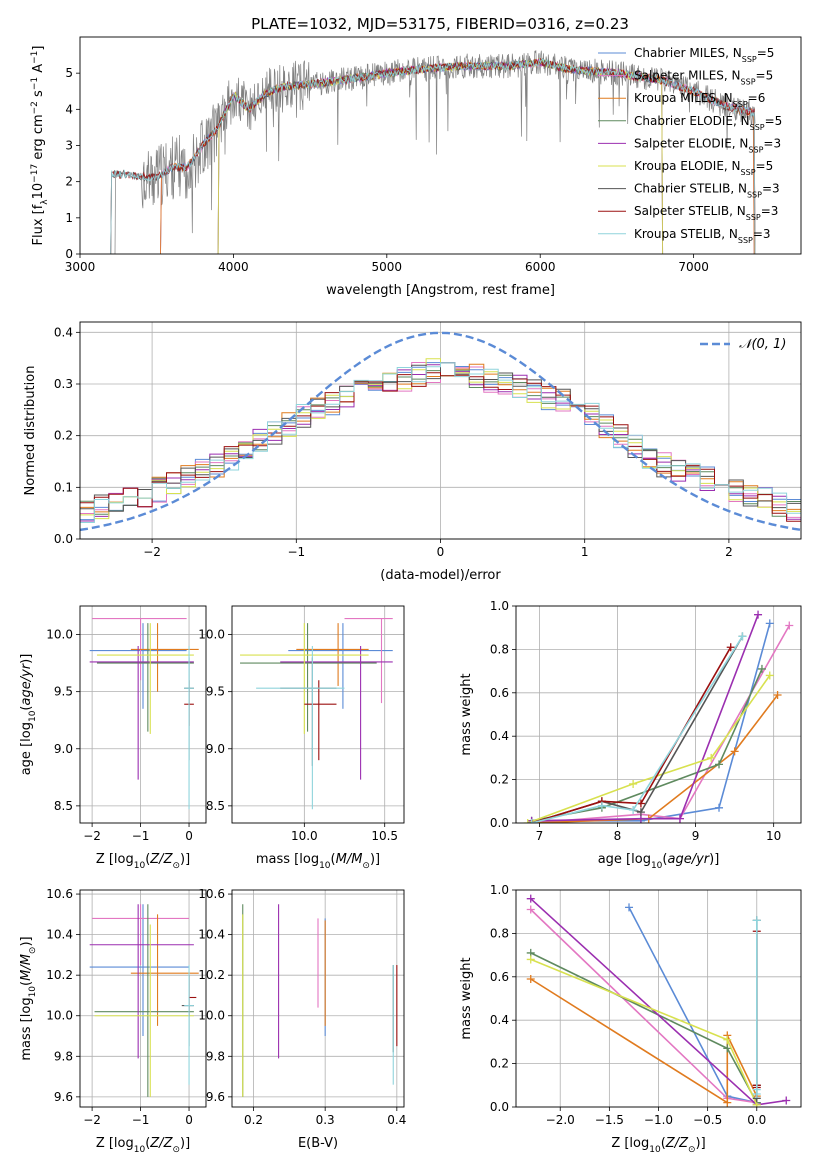 The width and height of the screenshot is (819, 1170). Describe the element at coordinates (26, 683) in the screenshot. I see `y-axis-label-part: age/yr` at that location.